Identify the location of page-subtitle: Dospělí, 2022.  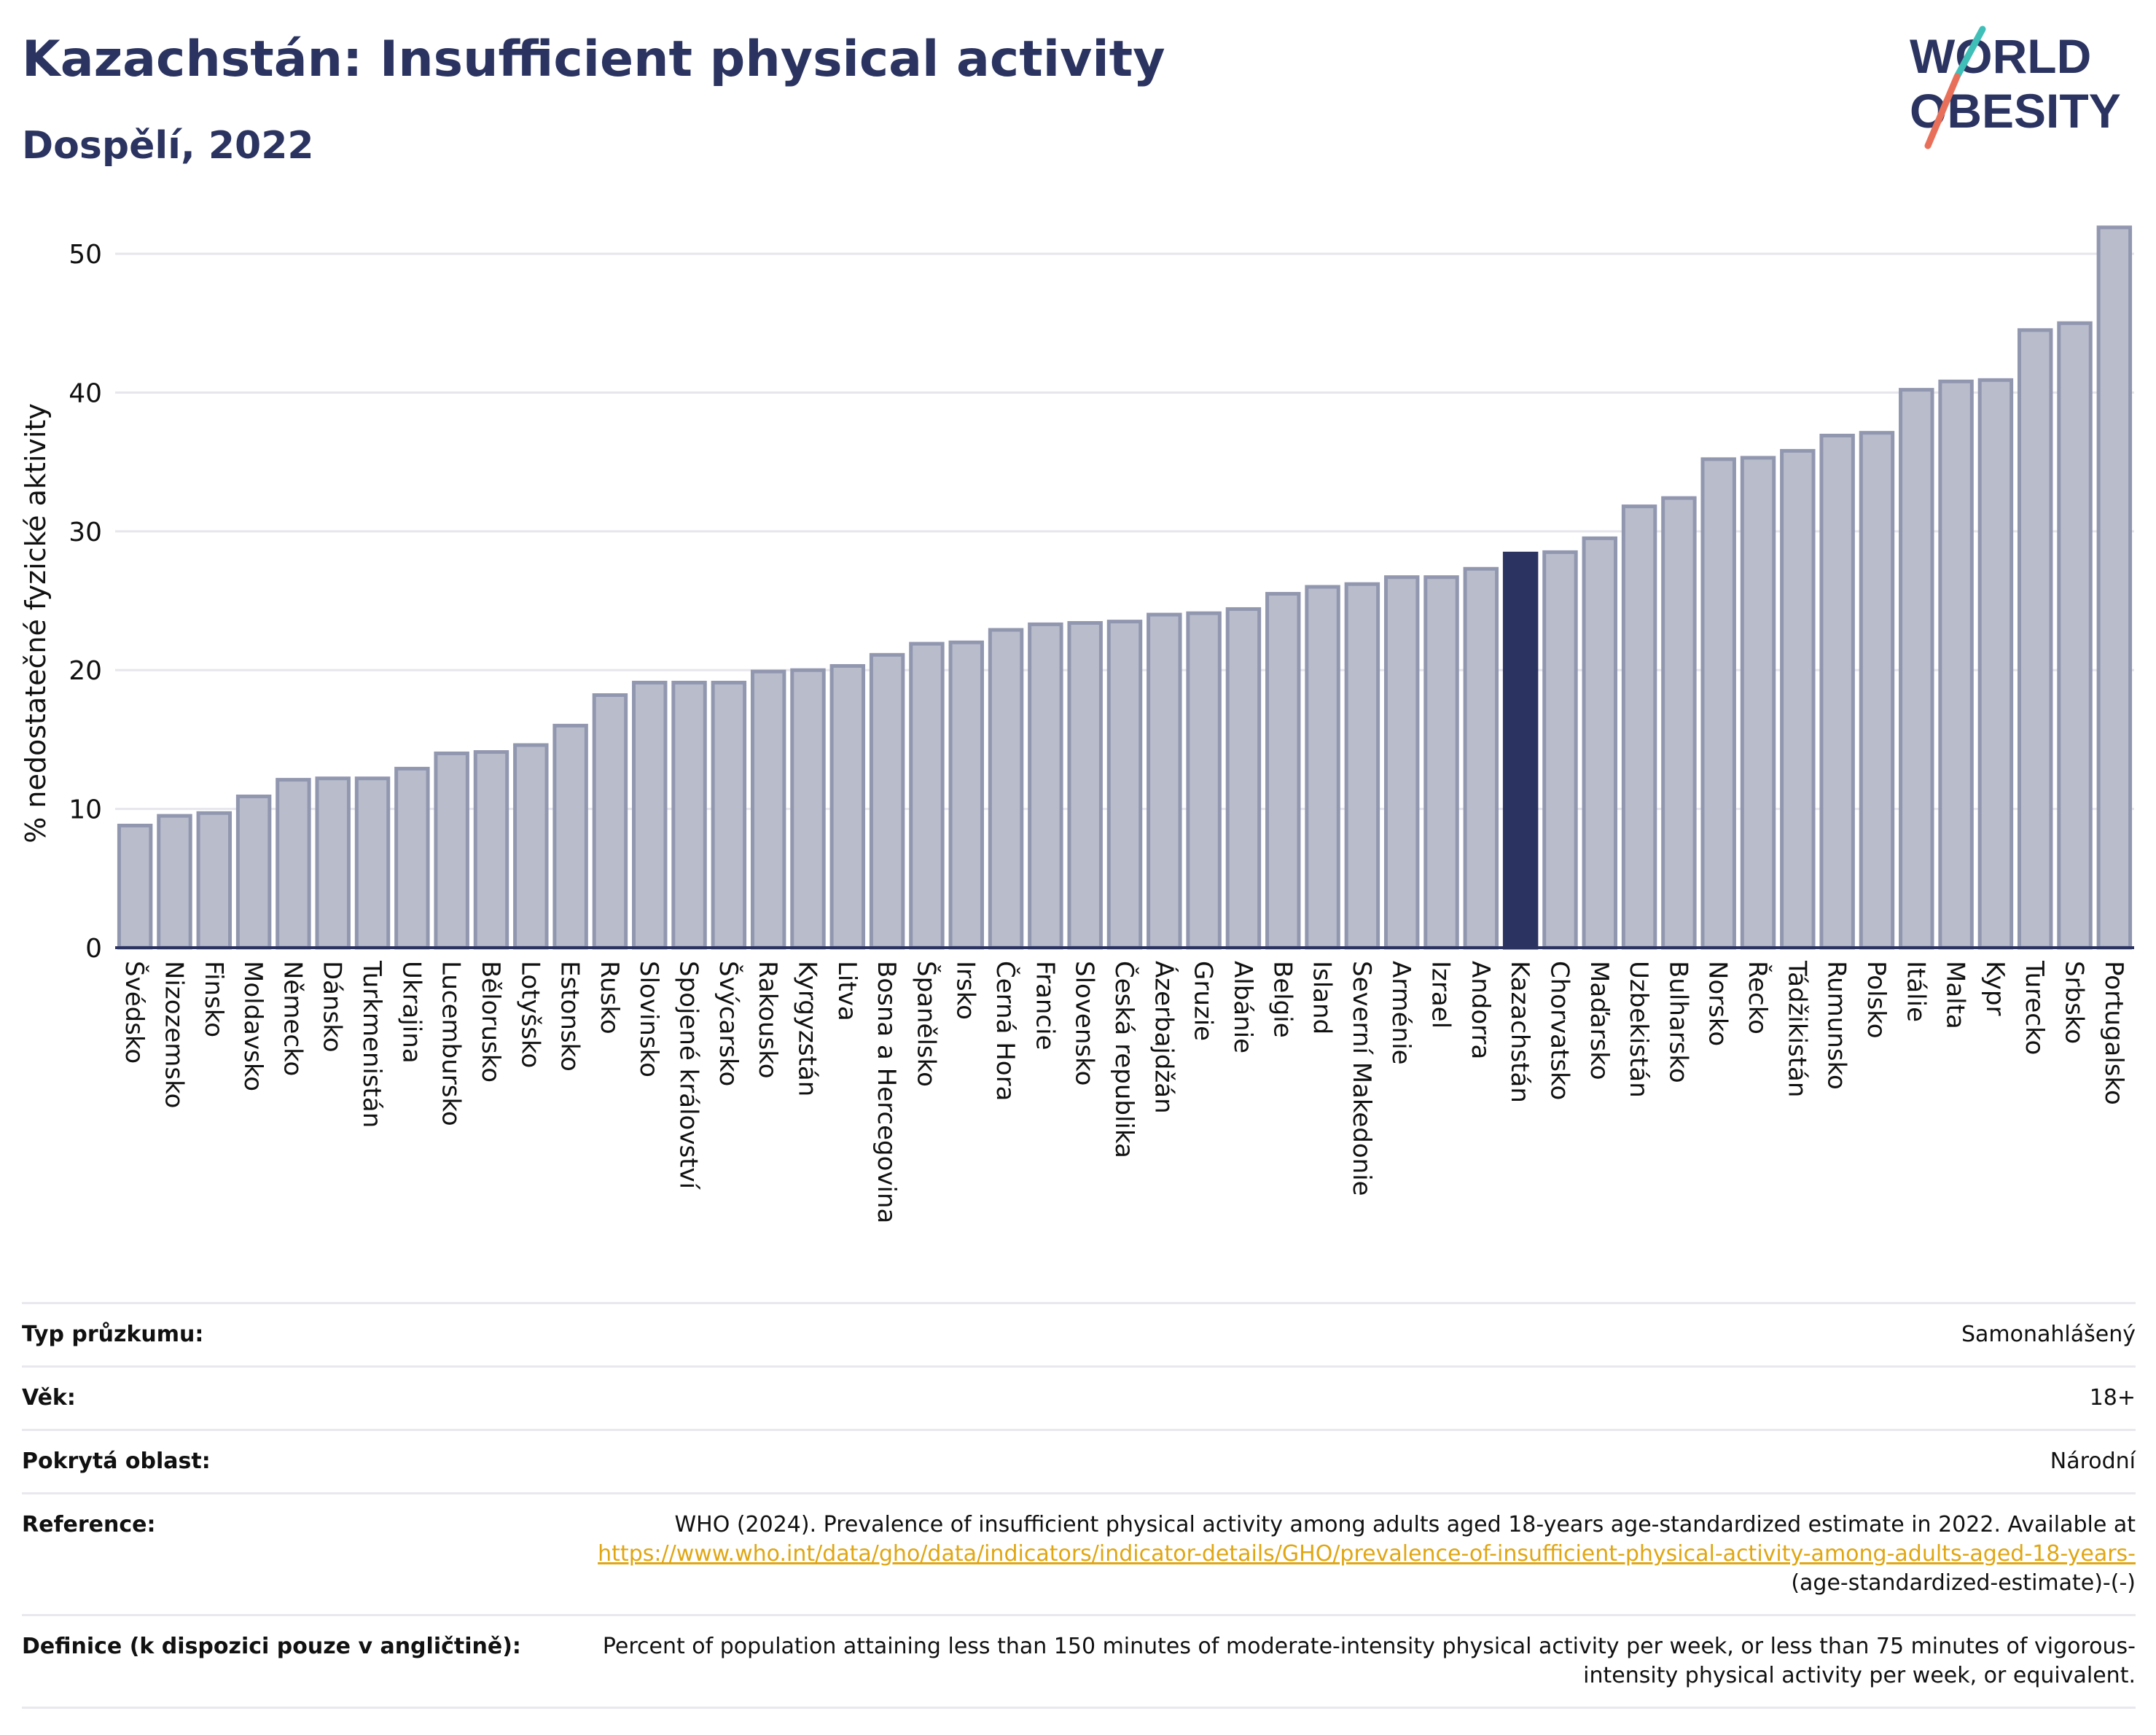
(168, 146).